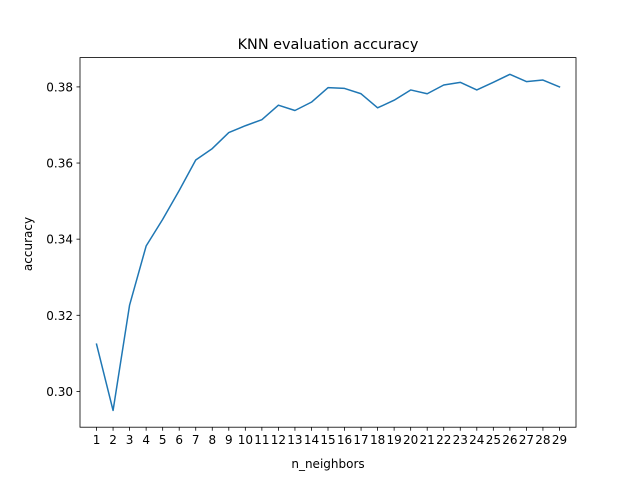 Image resolution: width=640 pixels, height=480 pixels. I want to click on x-tick-label: 7, so click(196, 440).